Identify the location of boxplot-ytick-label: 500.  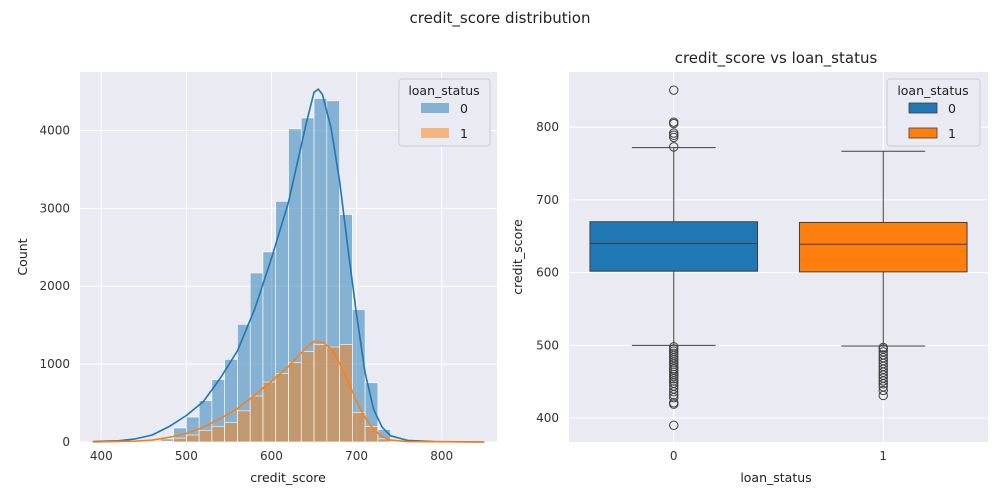
(547, 345).